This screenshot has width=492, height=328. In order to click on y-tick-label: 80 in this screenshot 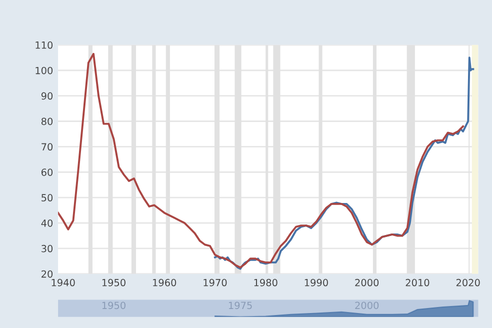, I will do `click(47, 122)`.